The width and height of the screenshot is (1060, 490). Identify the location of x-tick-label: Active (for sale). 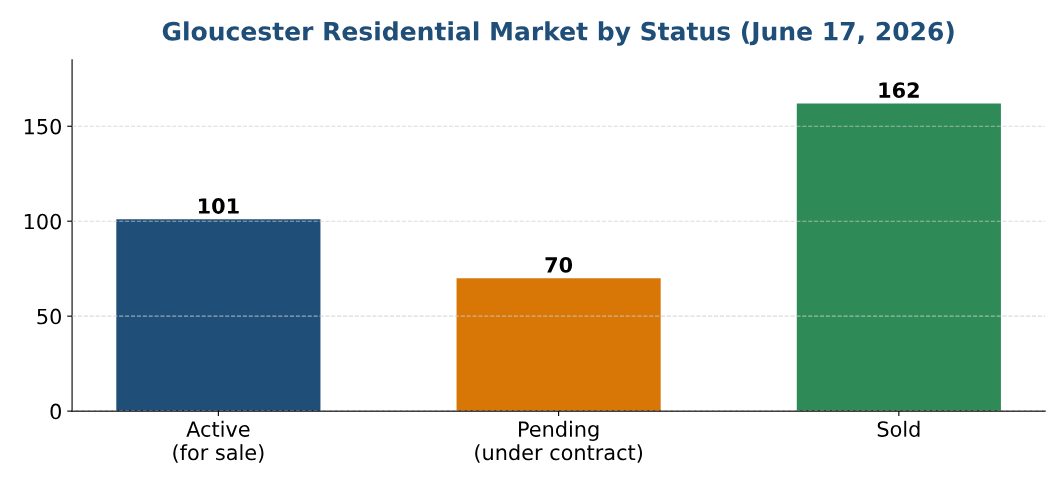
(218, 441).